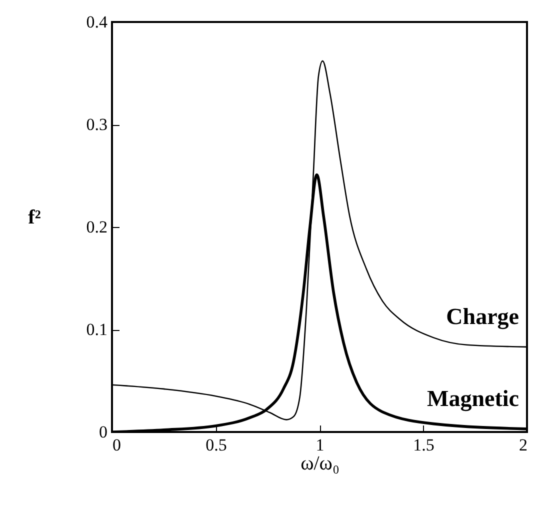 Image resolution: width=536 pixels, height=508 pixels. I want to click on y-tick-label: 0, so click(103, 432).